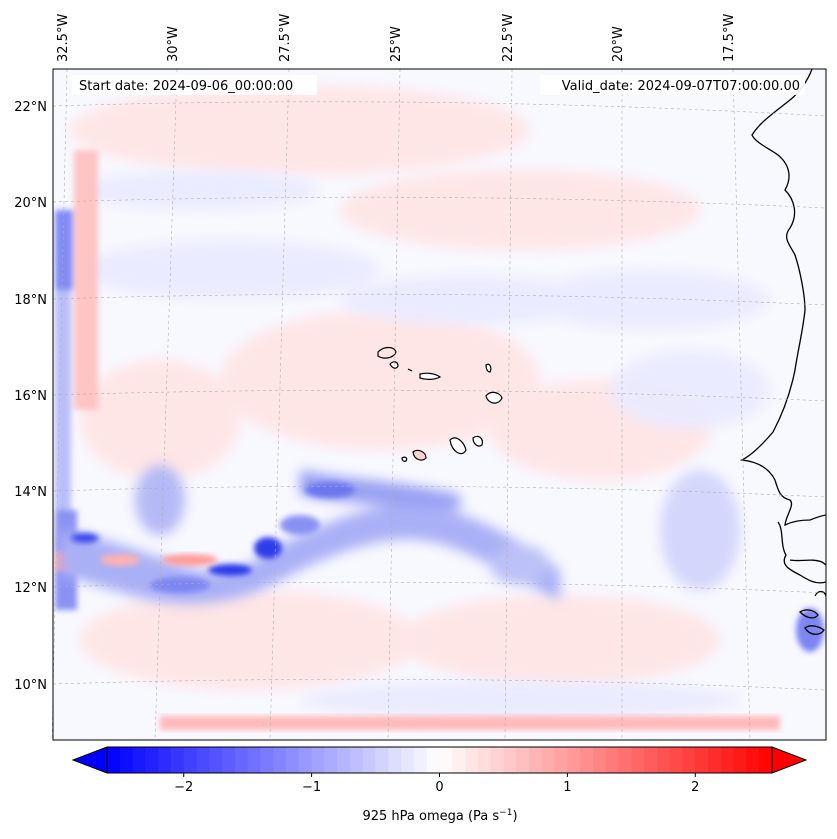 This screenshot has height=839, width=837. Describe the element at coordinates (63, 38) in the screenshot. I see `lon-label: 32.5°W` at that location.